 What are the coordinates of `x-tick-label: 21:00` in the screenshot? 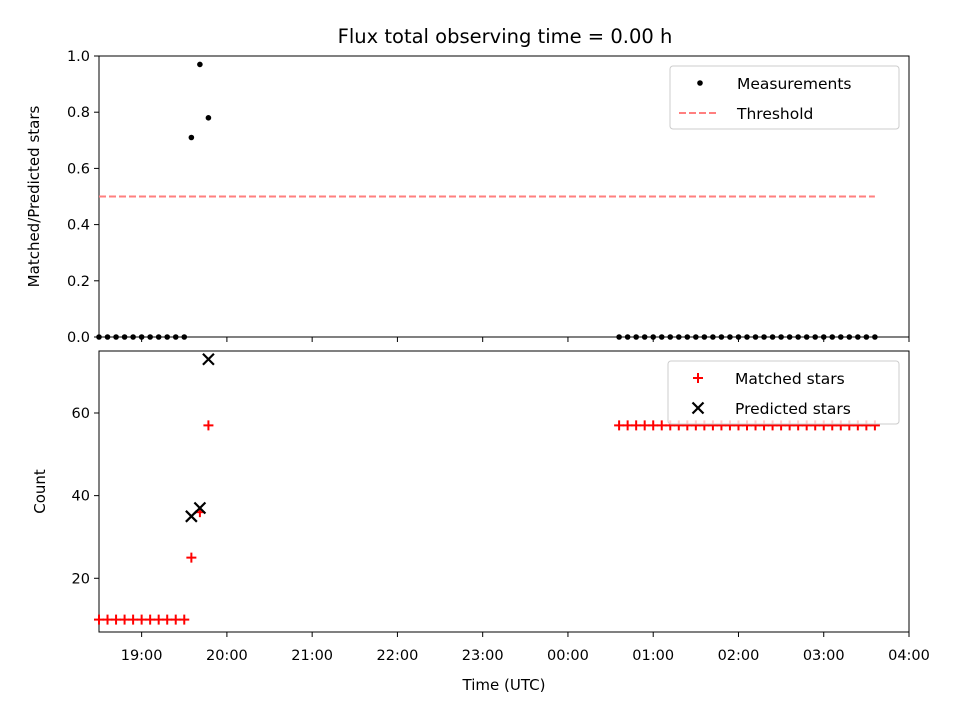 It's located at (312, 656).